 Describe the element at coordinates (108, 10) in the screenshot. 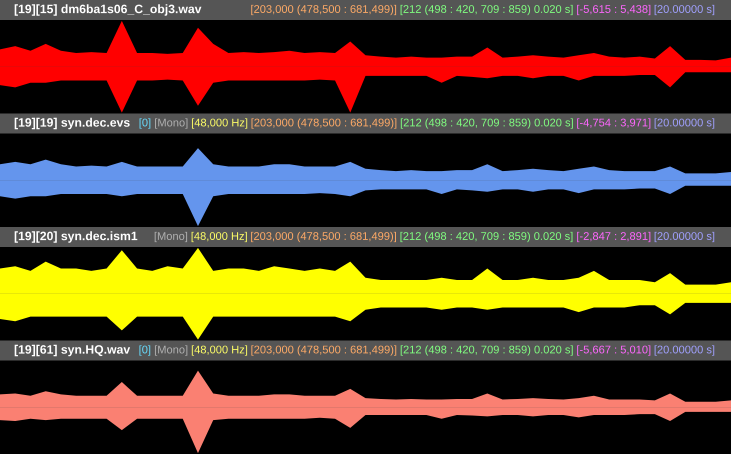

I see `chart-title: [19][15] dm6ba1s06_C_obj3.wav` at that location.